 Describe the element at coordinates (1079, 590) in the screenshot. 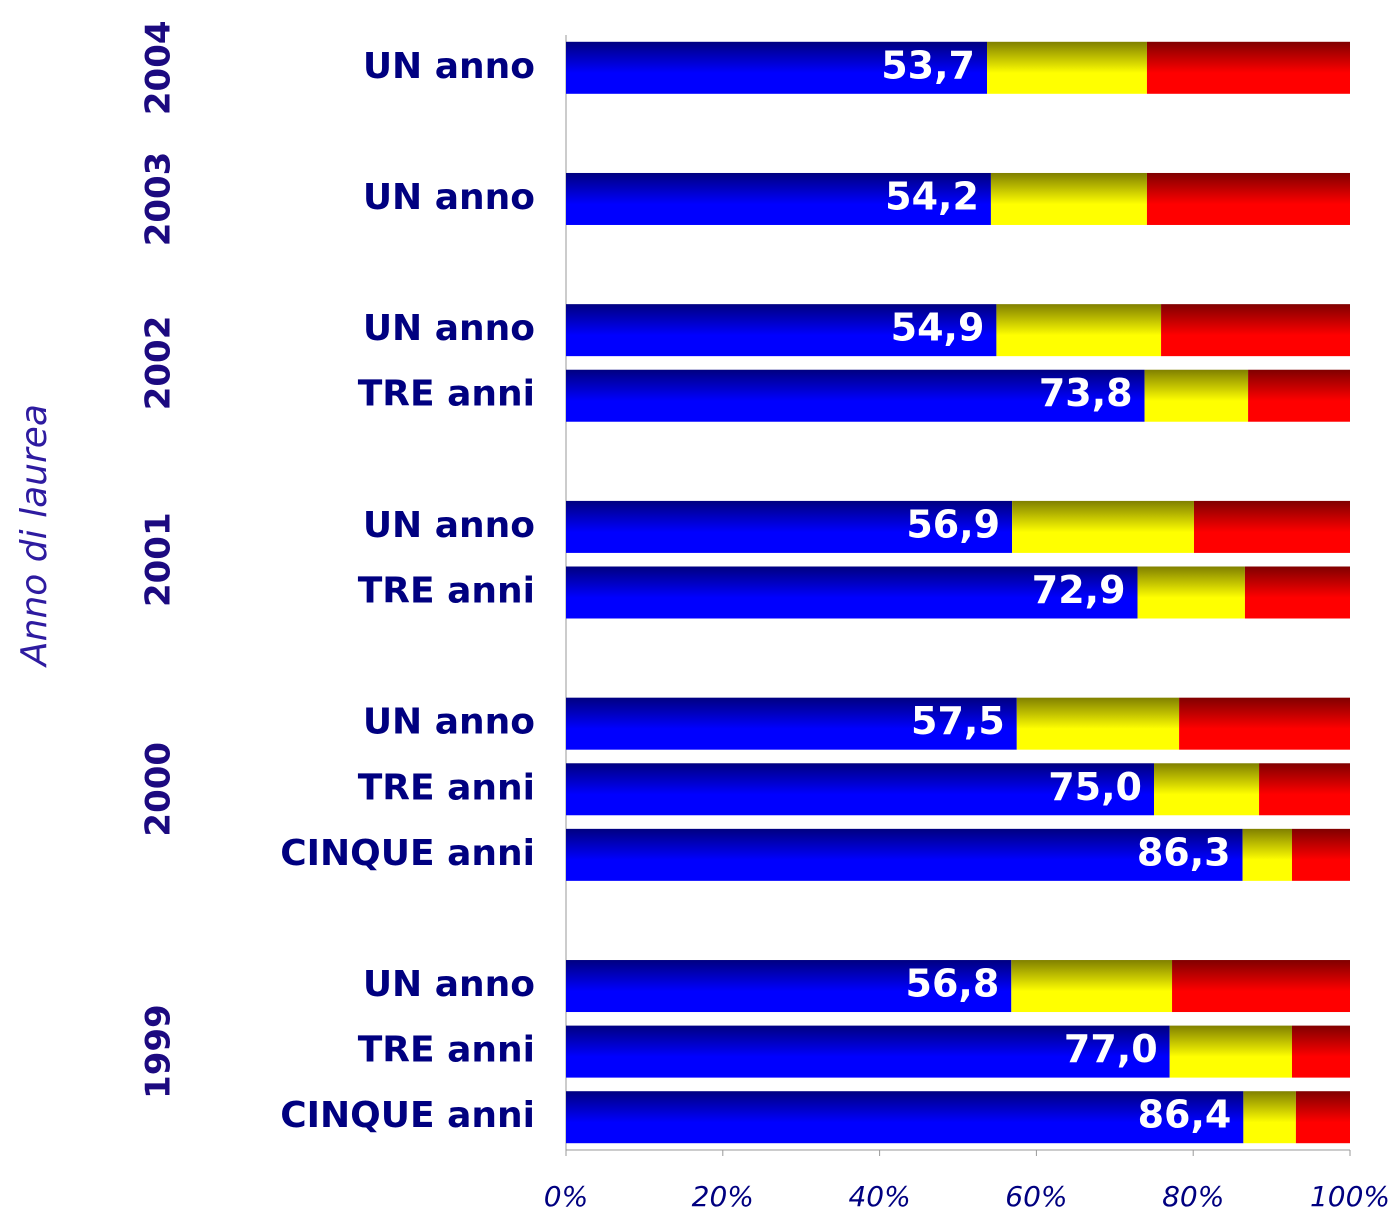

I see `value-label: 72,9` at that location.